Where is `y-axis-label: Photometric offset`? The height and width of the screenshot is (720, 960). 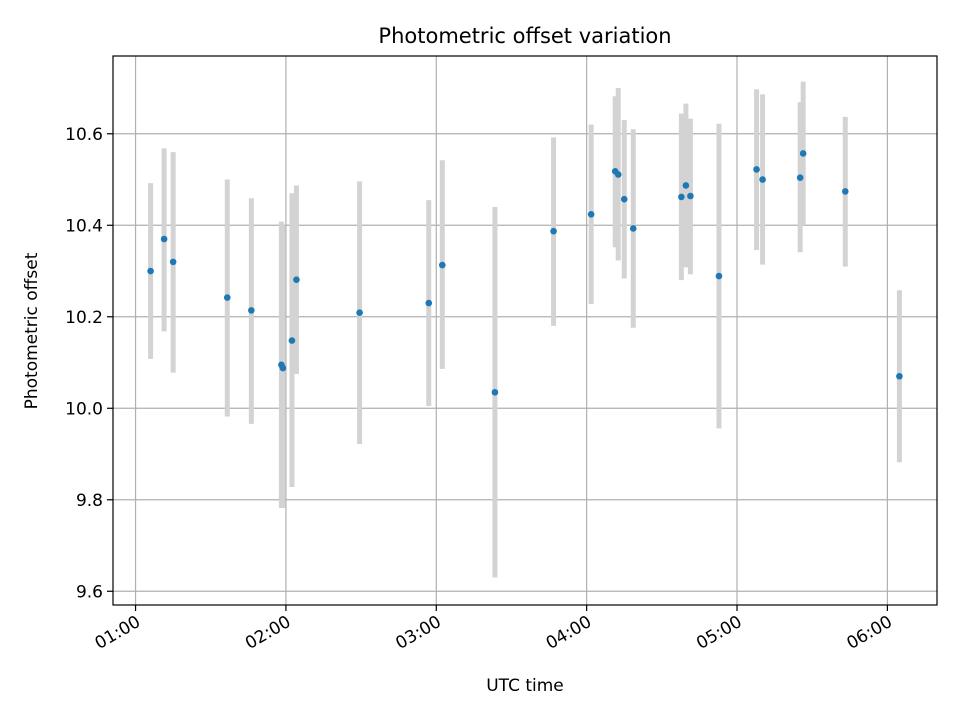 y-axis-label: Photometric offset is located at coordinates (32, 330).